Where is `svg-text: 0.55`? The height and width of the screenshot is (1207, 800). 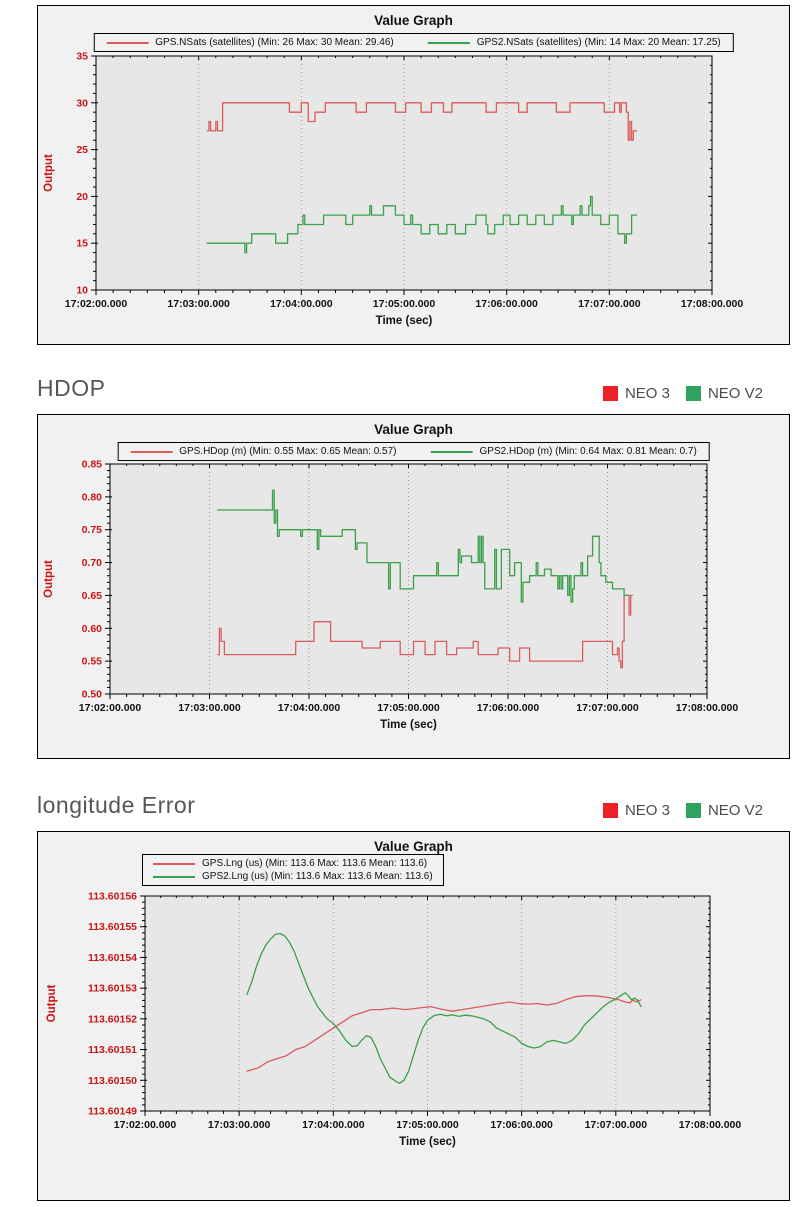 svg-text: 0.55 is located at coordinates (92, 662).